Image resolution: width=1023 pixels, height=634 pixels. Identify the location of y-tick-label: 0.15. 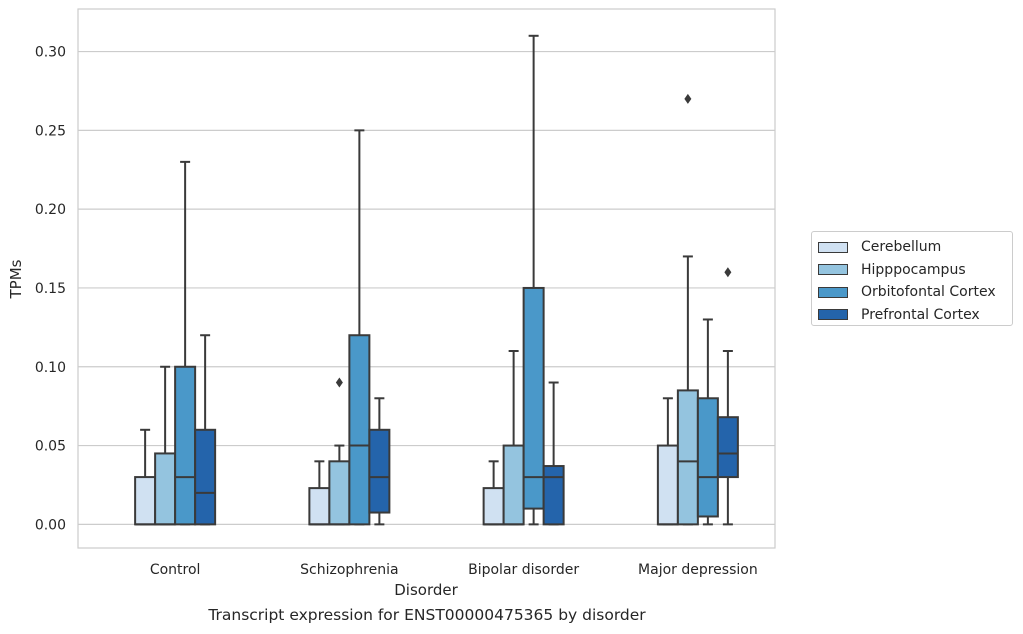
(50, 289).